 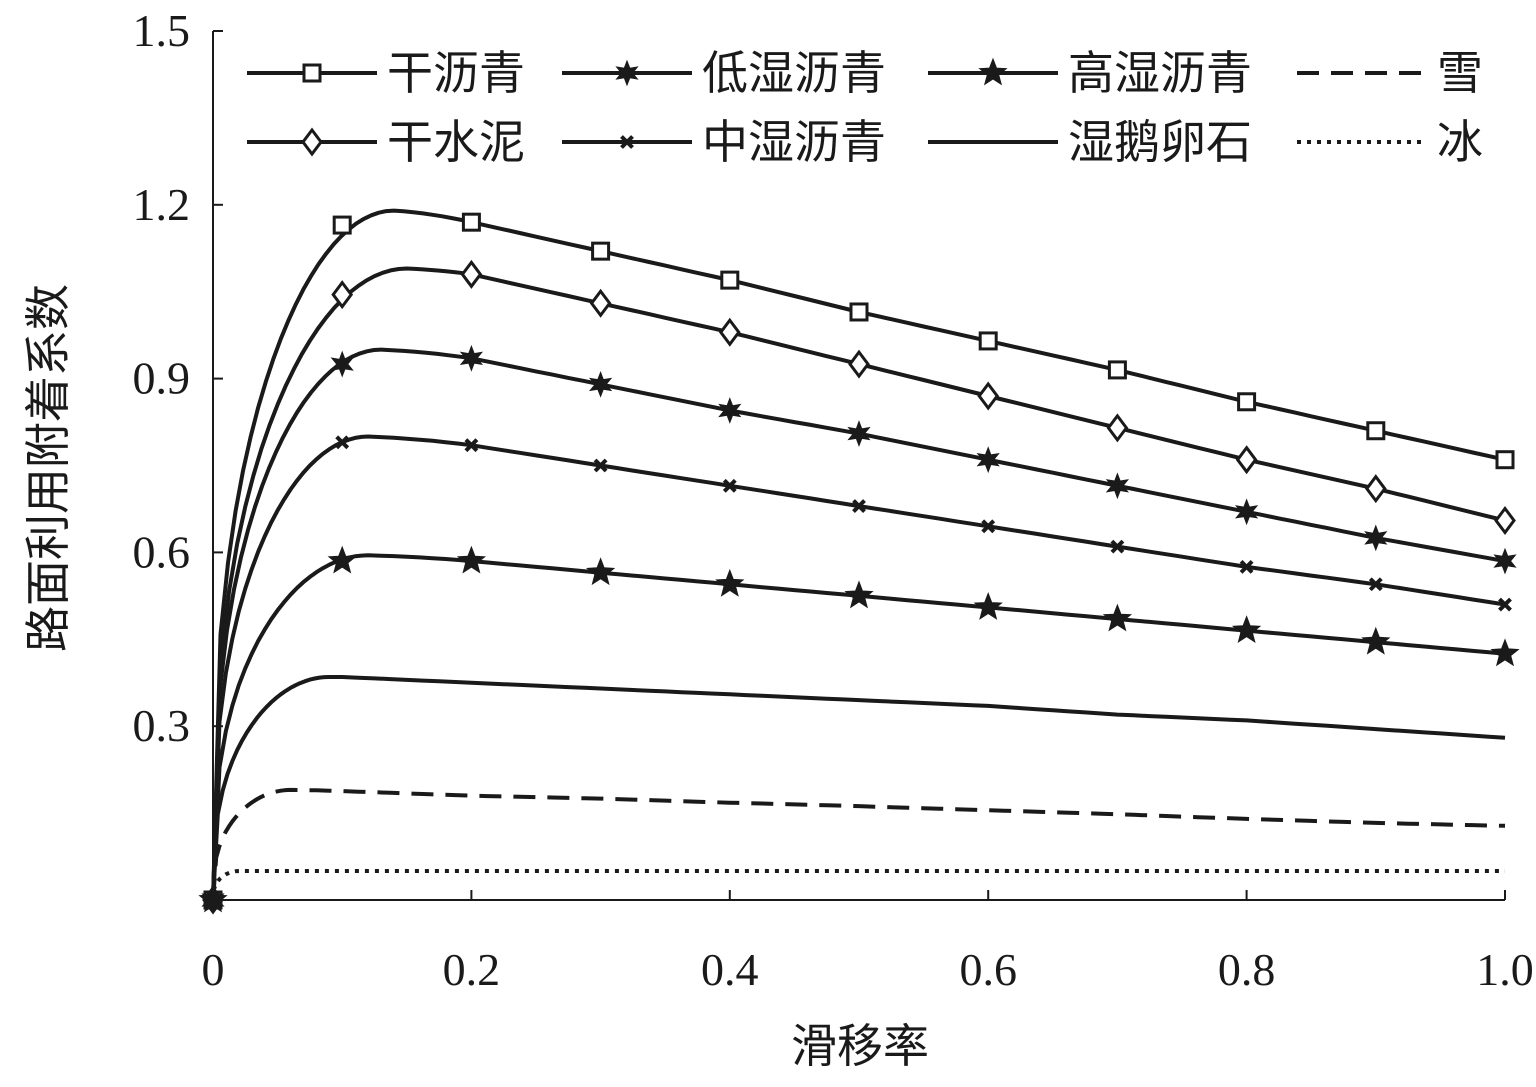 What do you see at coordinates (988, 969) in the screenshot?
I see `x-tick-label: 0.6` at bounding box center [988, 969].